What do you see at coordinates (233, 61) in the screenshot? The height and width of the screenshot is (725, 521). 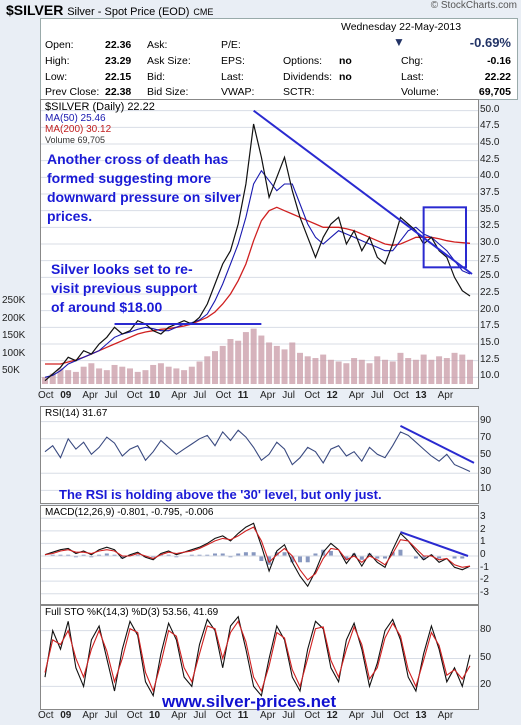 I see `eps-label: EPS:` at bounding box center [233, 61].